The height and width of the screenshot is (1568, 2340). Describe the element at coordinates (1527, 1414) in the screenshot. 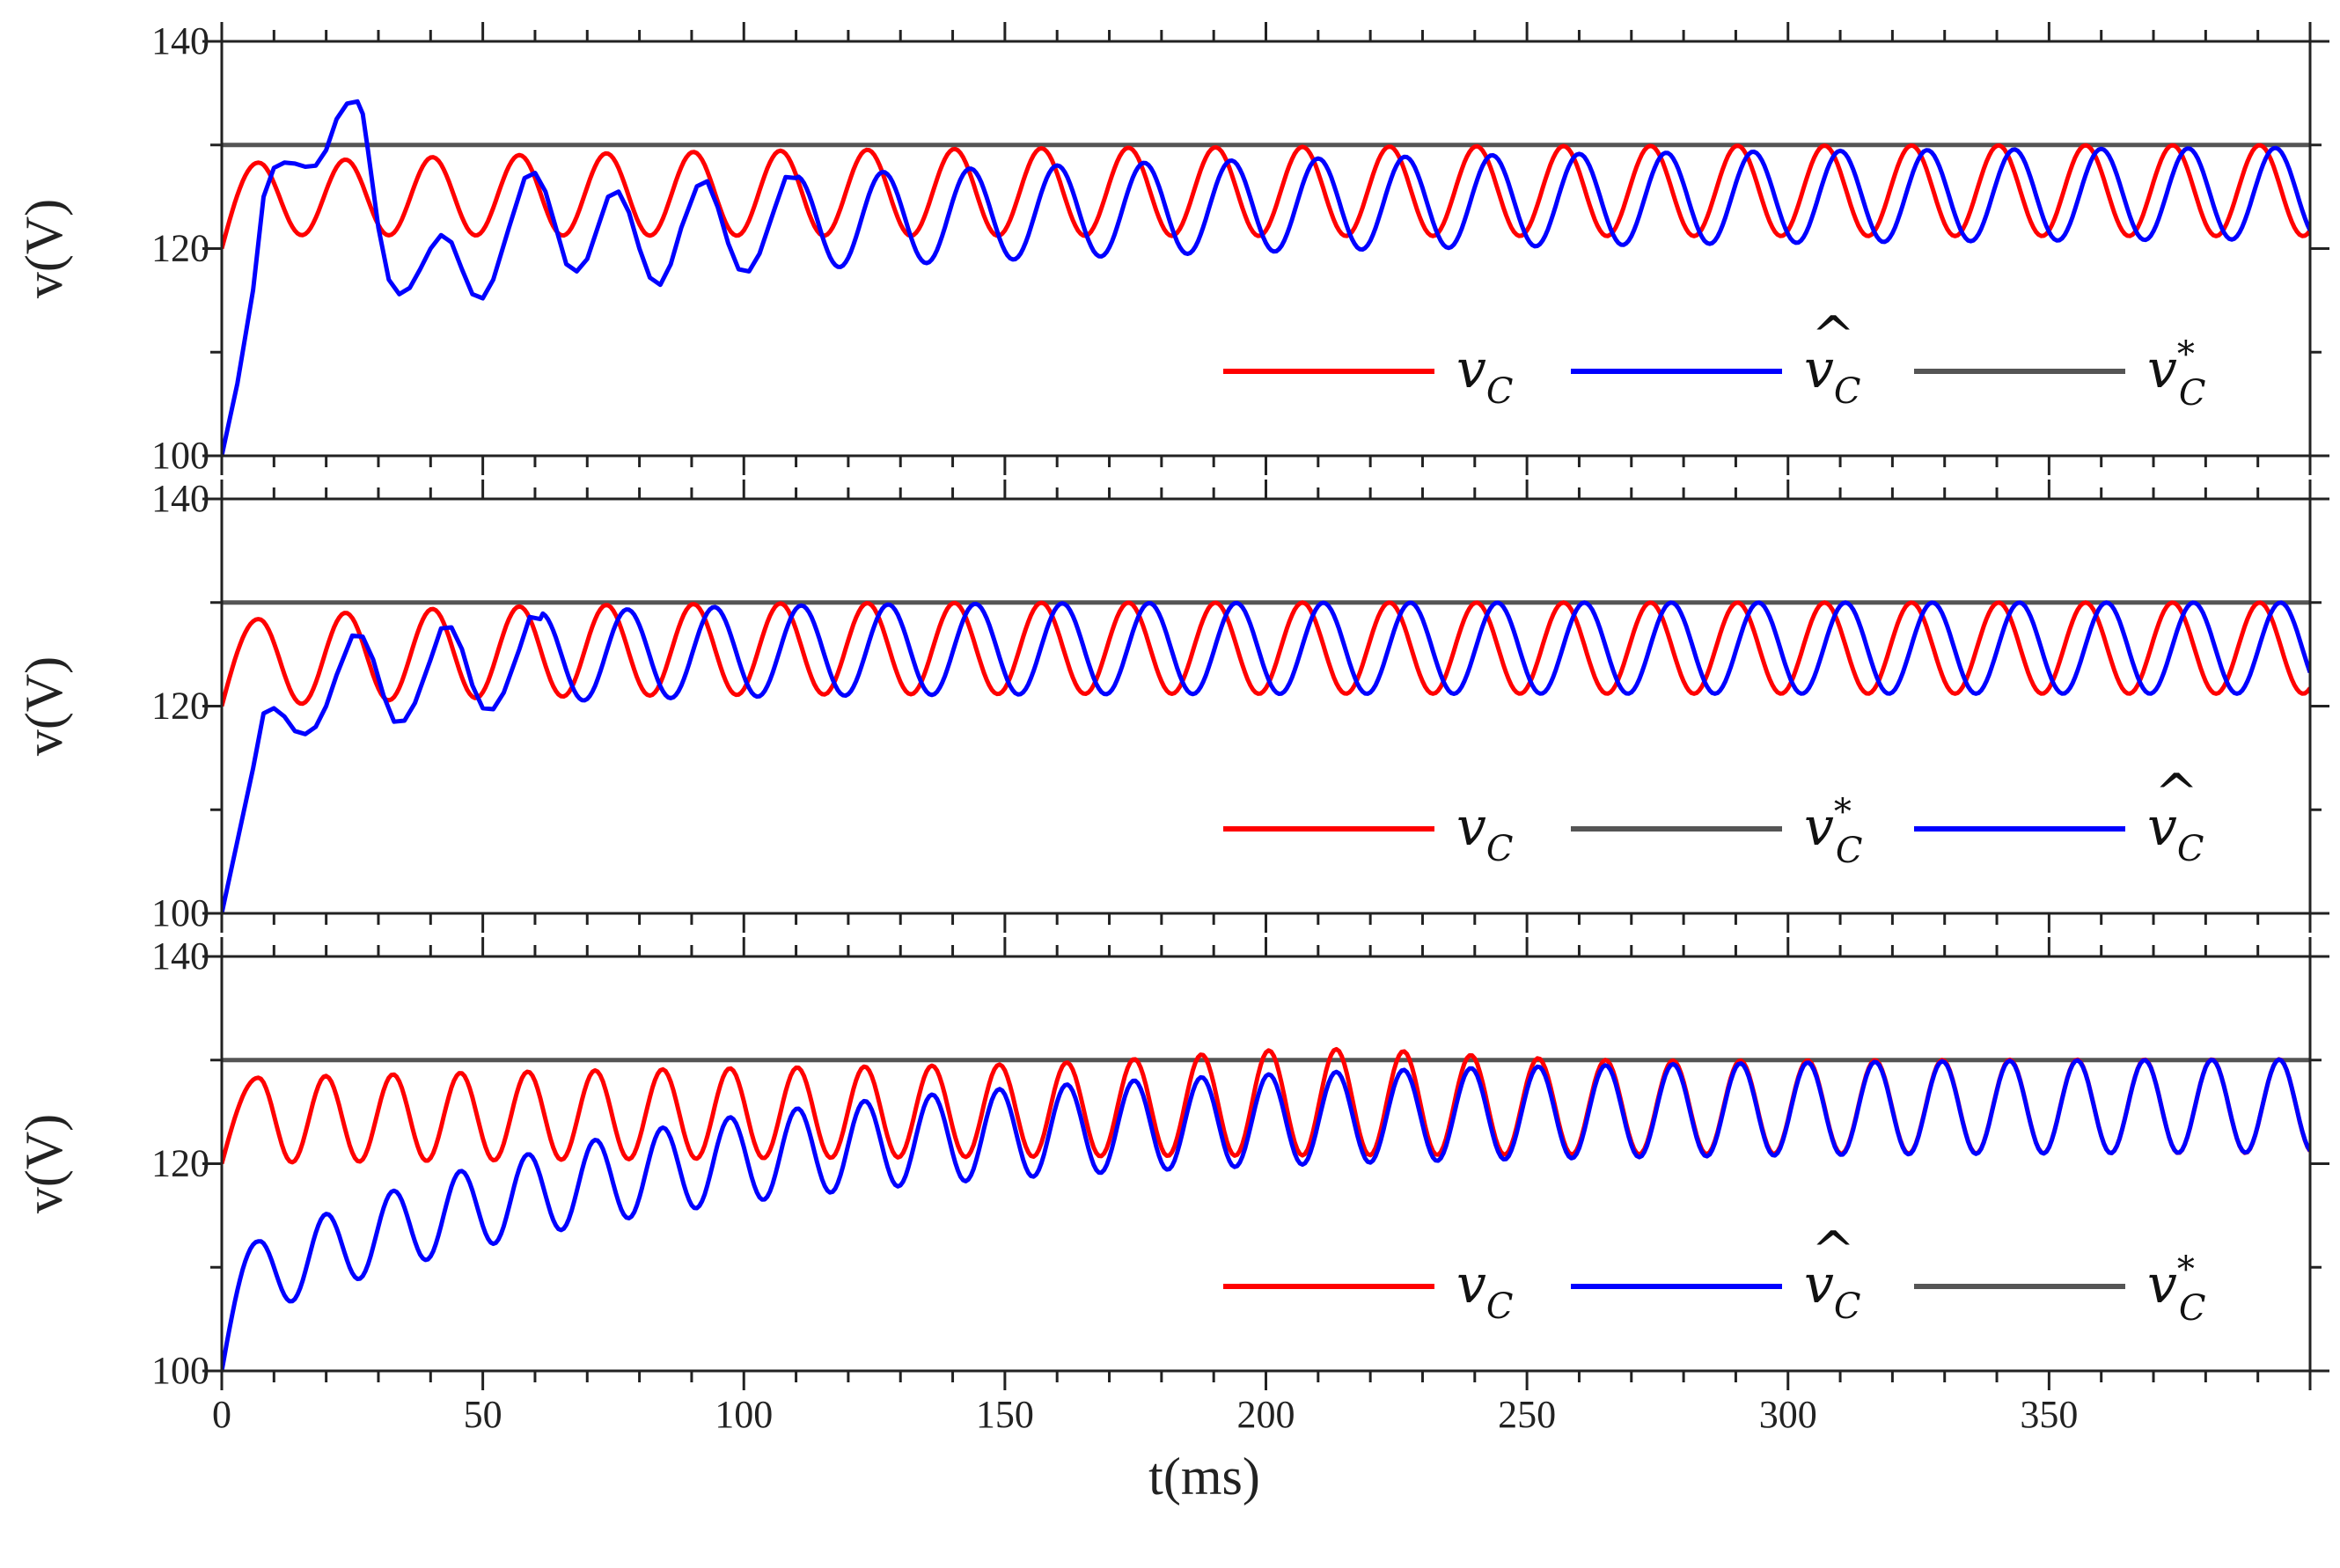

I see `x-tick-label: 250` at that location.